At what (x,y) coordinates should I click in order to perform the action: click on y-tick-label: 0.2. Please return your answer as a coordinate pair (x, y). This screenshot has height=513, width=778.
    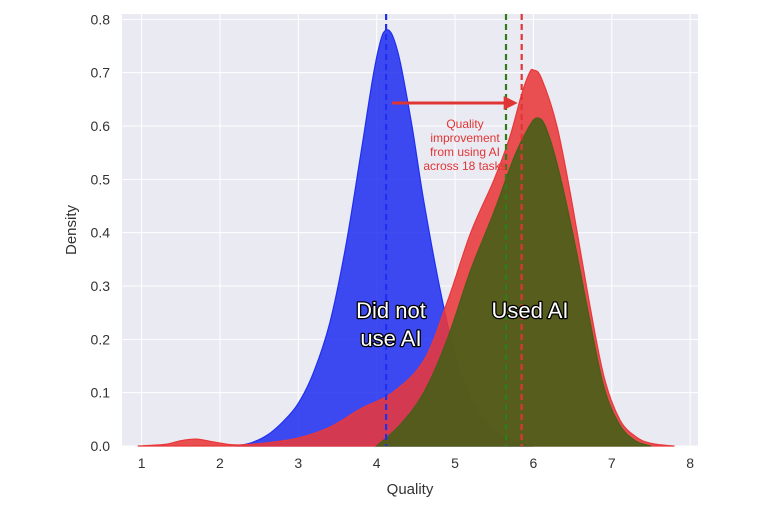
    Looking at the image, I should click on (101, 339).